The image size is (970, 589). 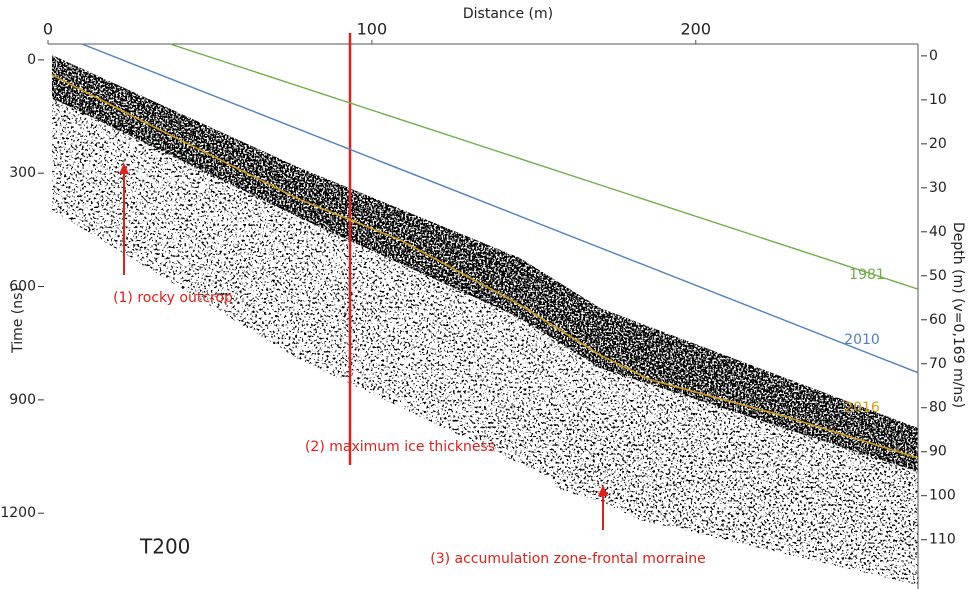 What do you see at coordinates (31, 60) in the screenshot?
I see `y-tick-label: 0` at bounding box center [31, 60].